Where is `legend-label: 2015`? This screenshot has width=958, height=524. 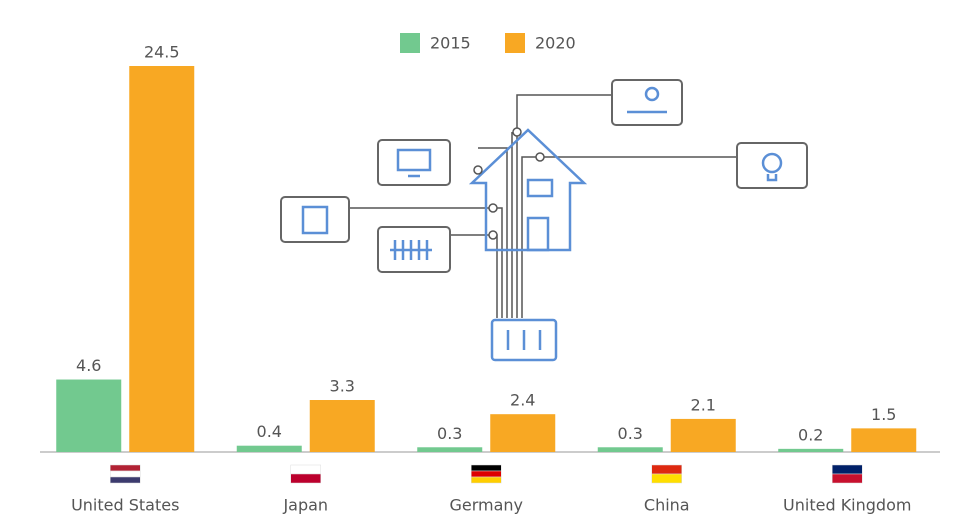 legend-label: 2015 is located at coordinates (450, 43).